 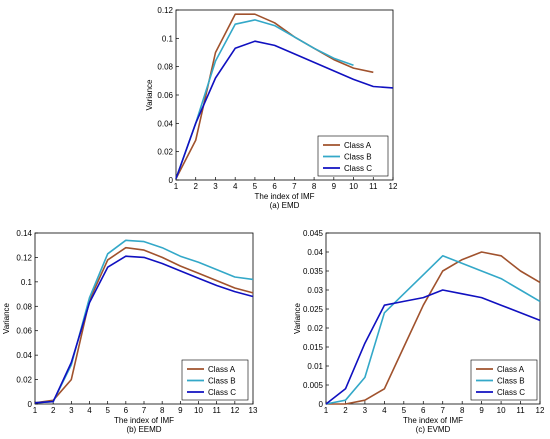 What do you see at coordinates (313, 385) in the screenshot?
I see `y-tick-label: 0.005` at bounding box center [313, 385].